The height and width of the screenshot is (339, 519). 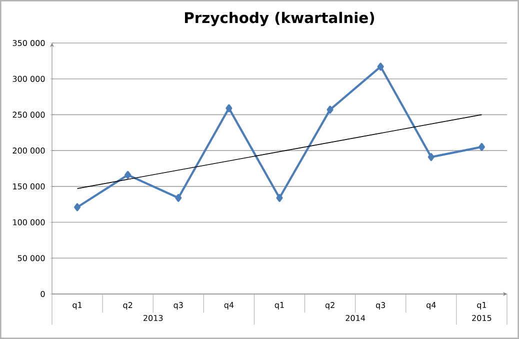 I want to click on text: 2013, so click(x=153, y=317).